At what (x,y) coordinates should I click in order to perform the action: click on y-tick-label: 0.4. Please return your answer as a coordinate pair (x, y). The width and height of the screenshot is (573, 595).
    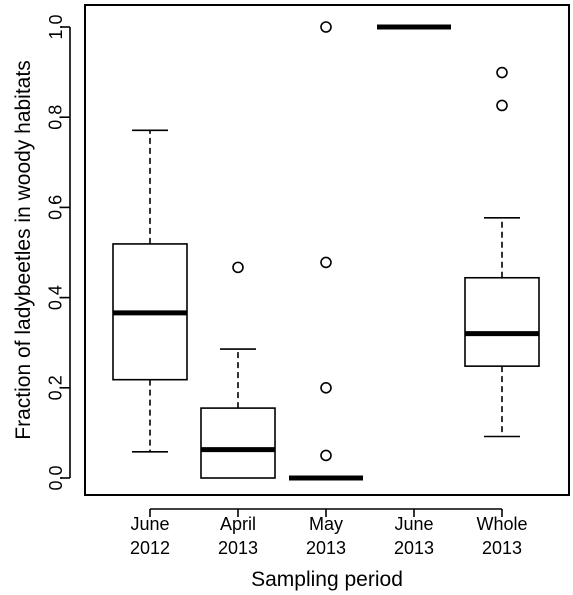
    Looking at the image, I should click on (56, 297).